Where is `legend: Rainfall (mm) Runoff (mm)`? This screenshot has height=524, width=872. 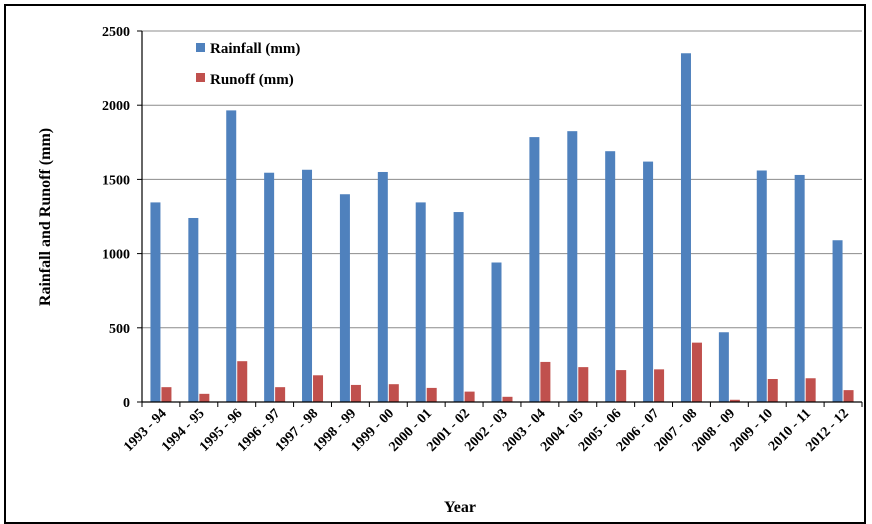
legend: Rainfall (mm) Runoff (mm) is located at coordinates (248, 64).